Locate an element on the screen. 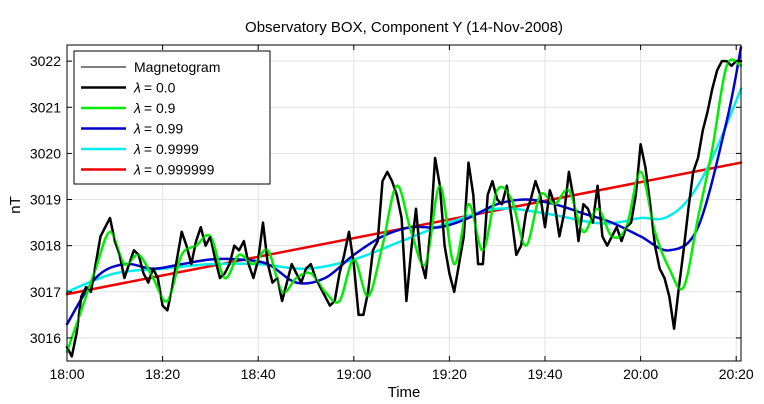 The image size is (764, 404). legend-label-lambda-0.99: λ = 0.99 is located at coordinates (158, 129).